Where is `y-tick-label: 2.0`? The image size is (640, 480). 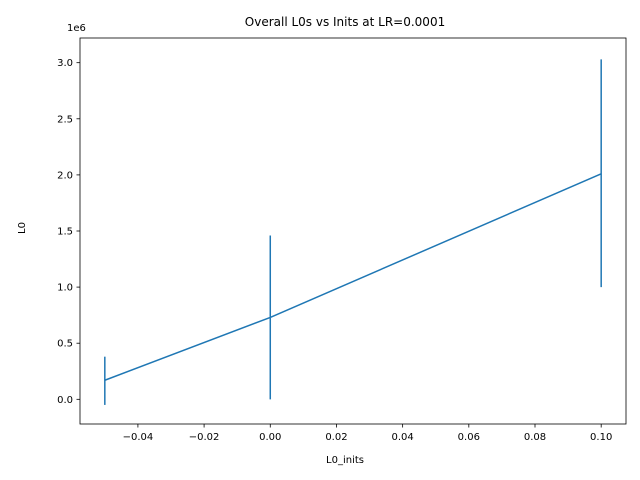
y-tick-label: 2.0 is located at coordinates (65, 175).